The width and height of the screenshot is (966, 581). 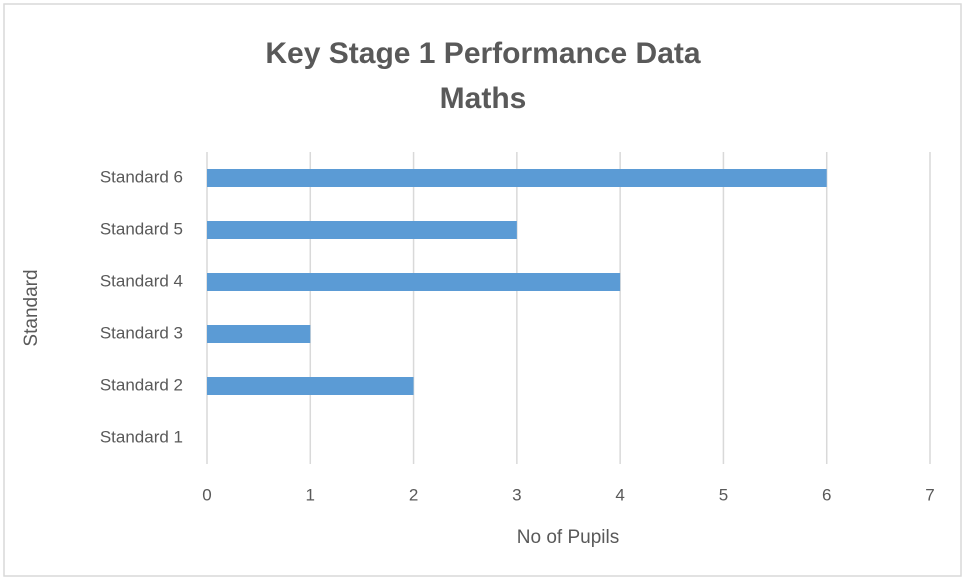 What do you see at coordinates (413, 494) in the screenshot?
I see `x-tick-label: 2` at bounding box center [413, 494].